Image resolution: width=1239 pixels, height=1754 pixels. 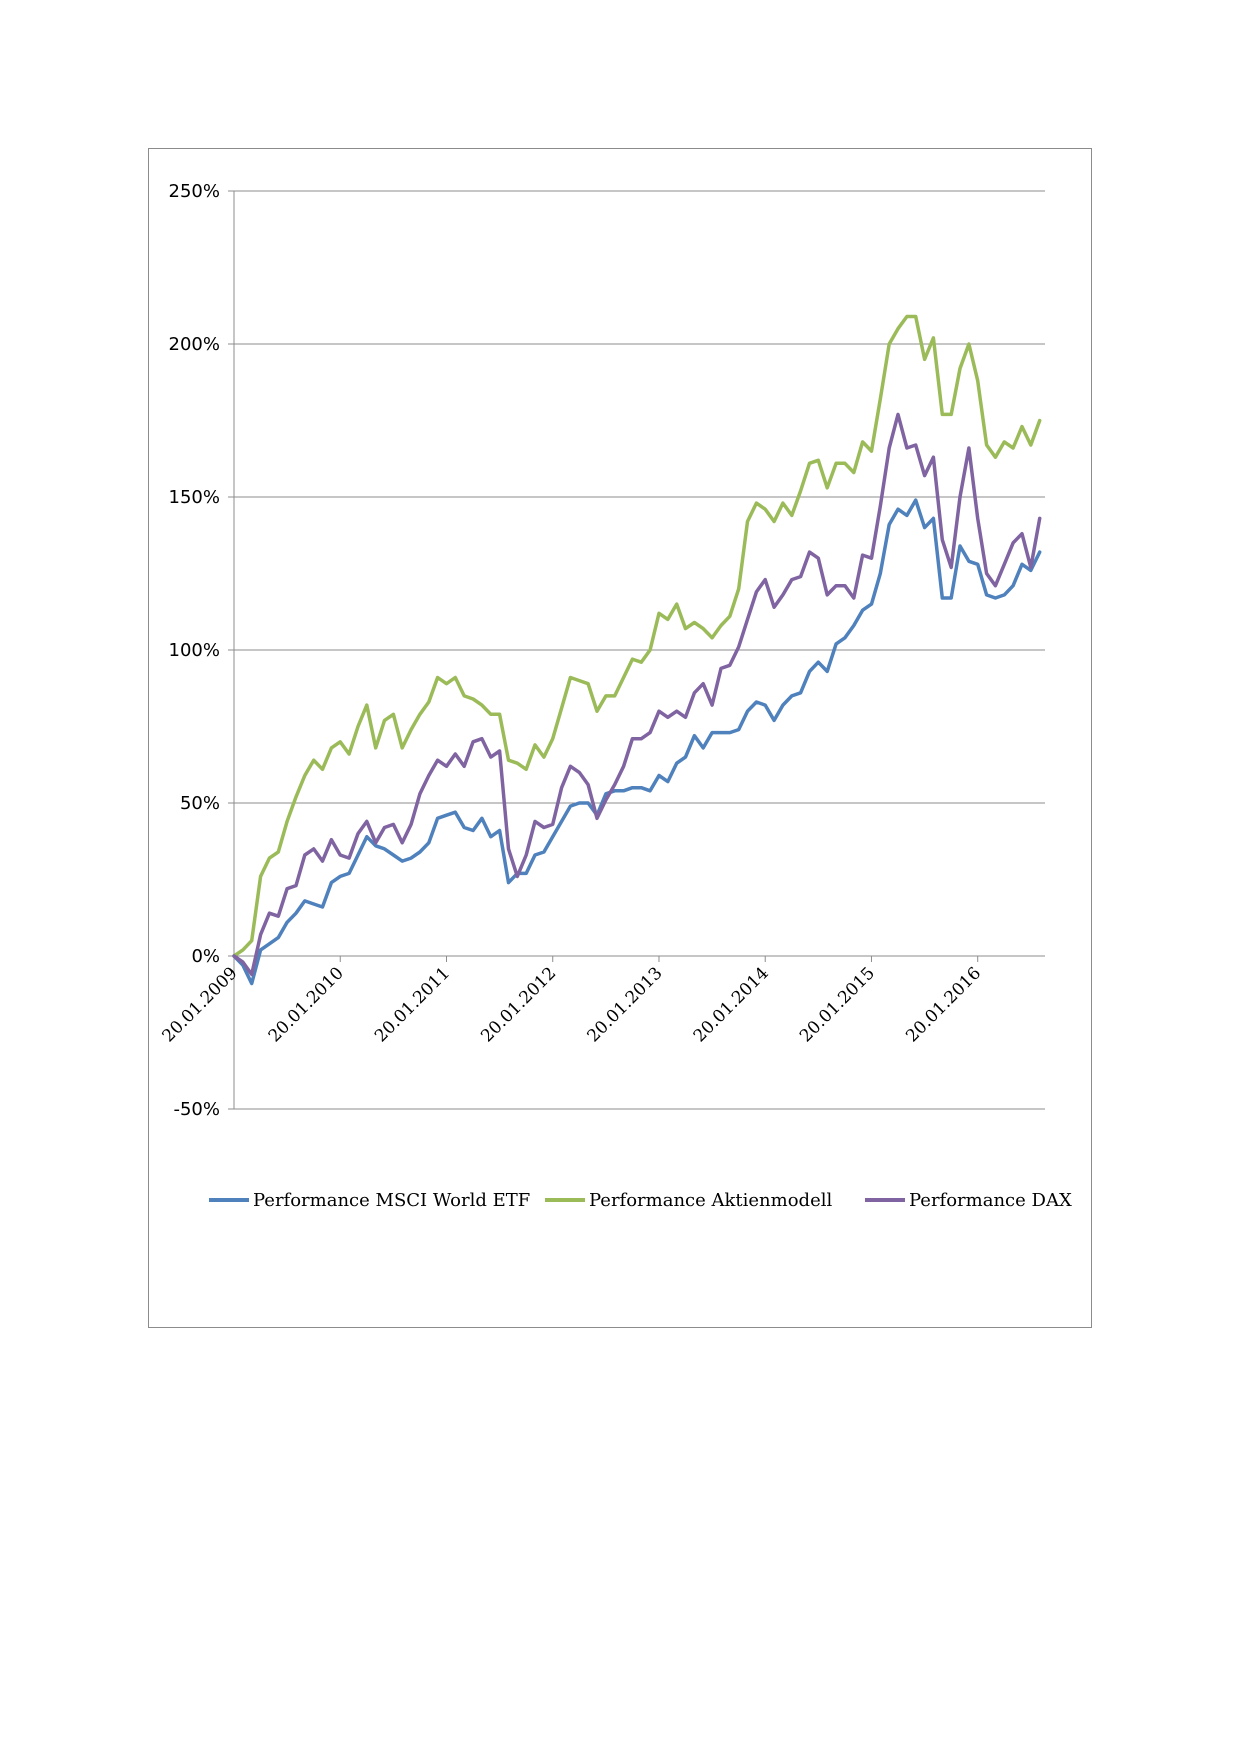 I want to click on x-tick-label: 20.01.2015, so click(x=837, y=1004).